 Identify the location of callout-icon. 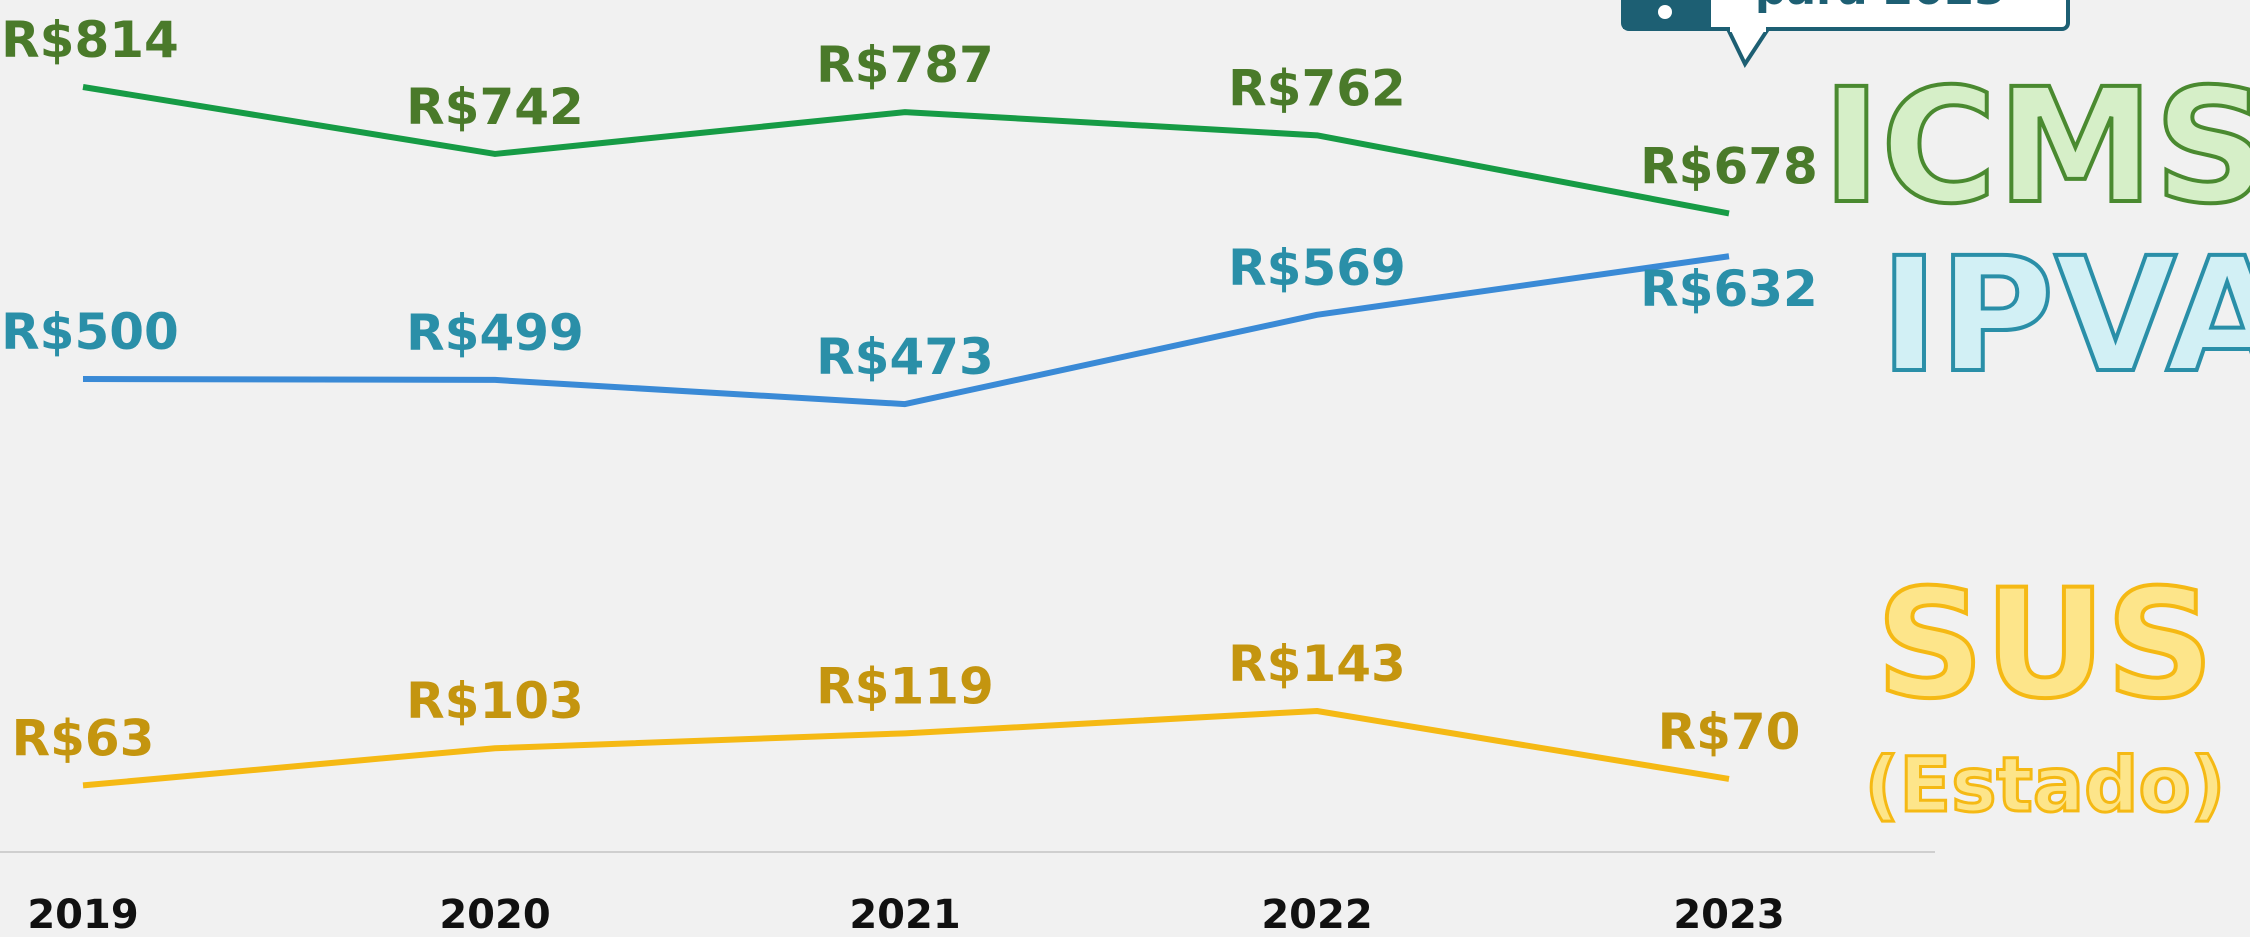
(1665, 12).